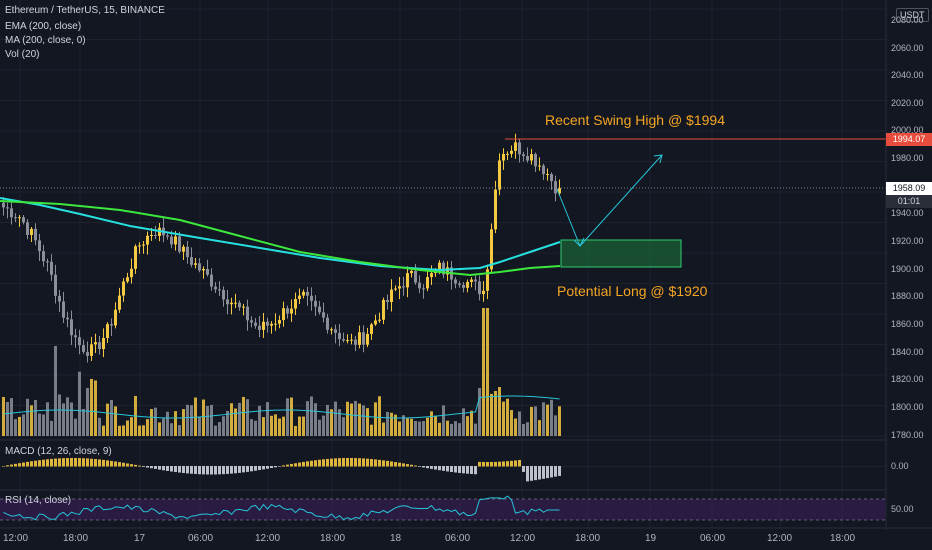 This screenshot has width=932, height=550. I want to click on volume-ma-line, so click(281, 407).